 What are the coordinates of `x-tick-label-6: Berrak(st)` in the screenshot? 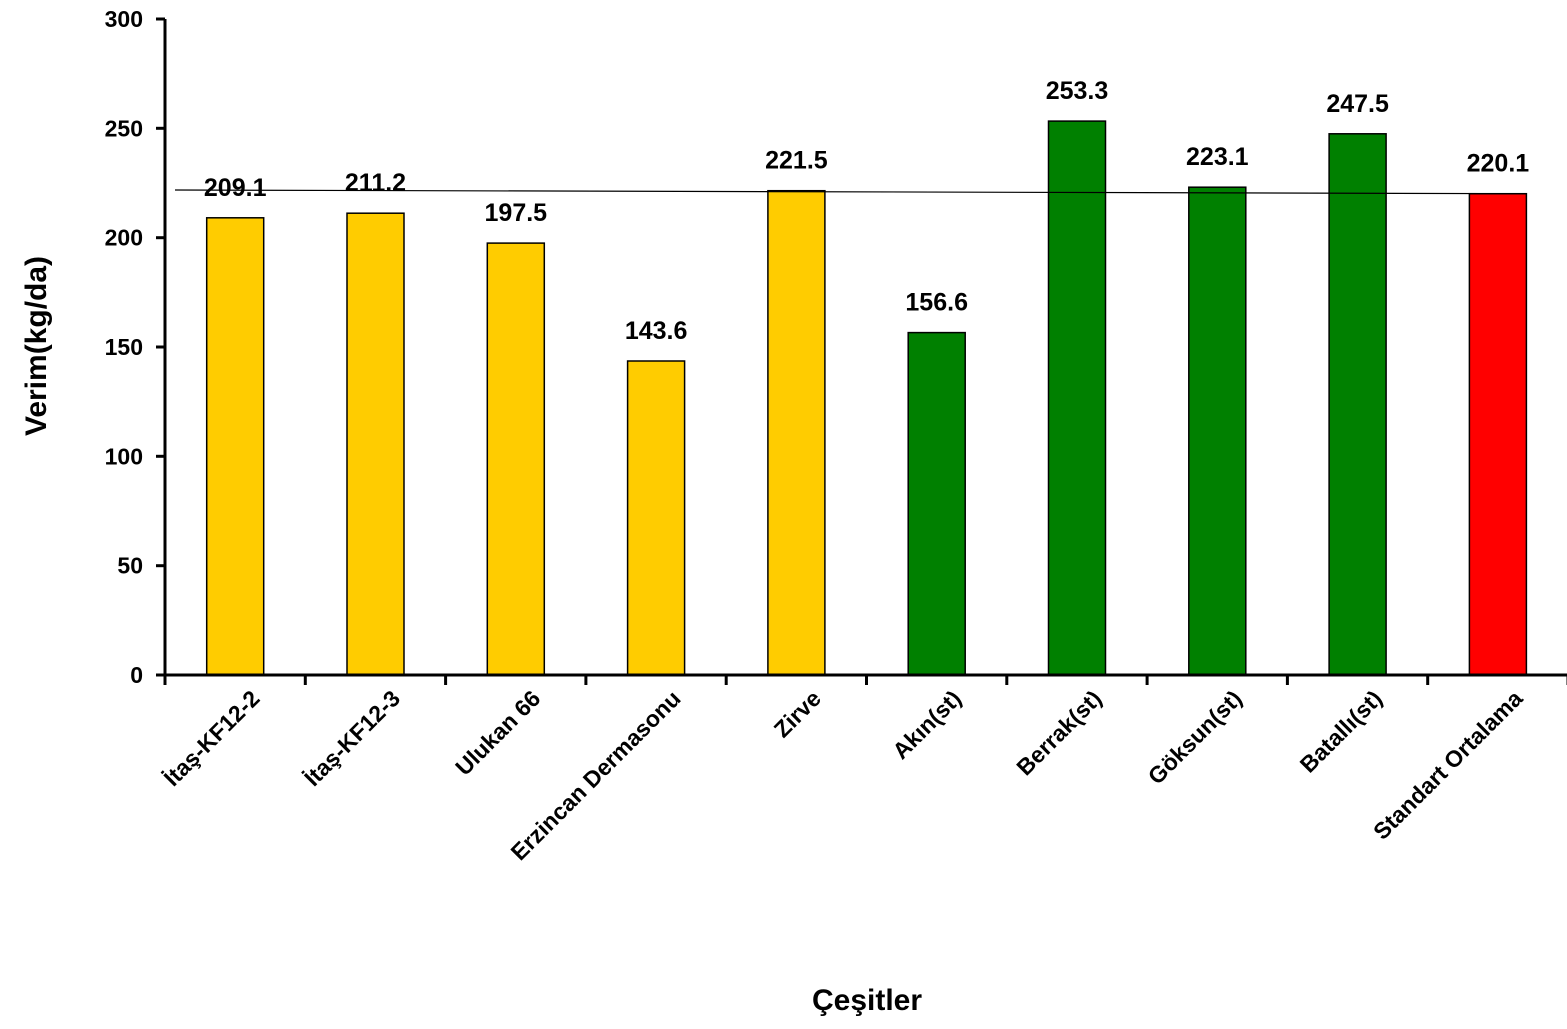 It's located at (1058, 732).